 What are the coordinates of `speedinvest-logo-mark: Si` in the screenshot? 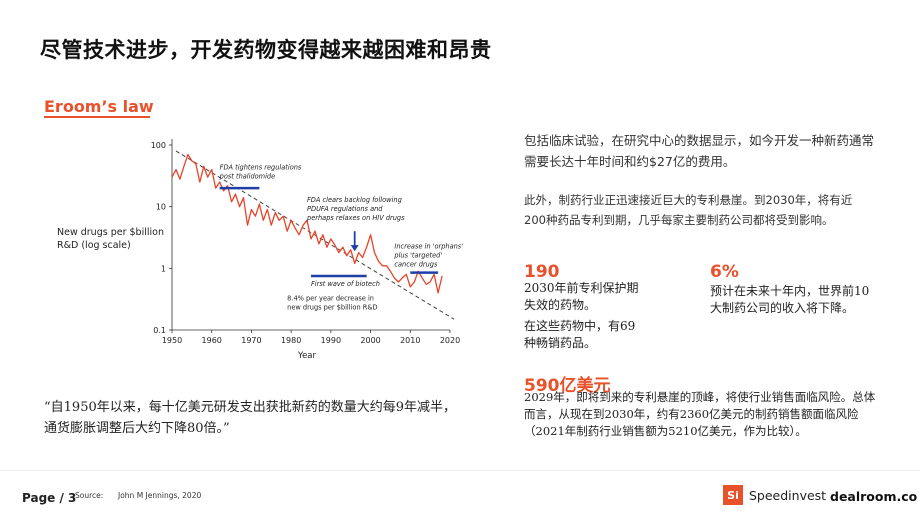 It's located at (733, 495).